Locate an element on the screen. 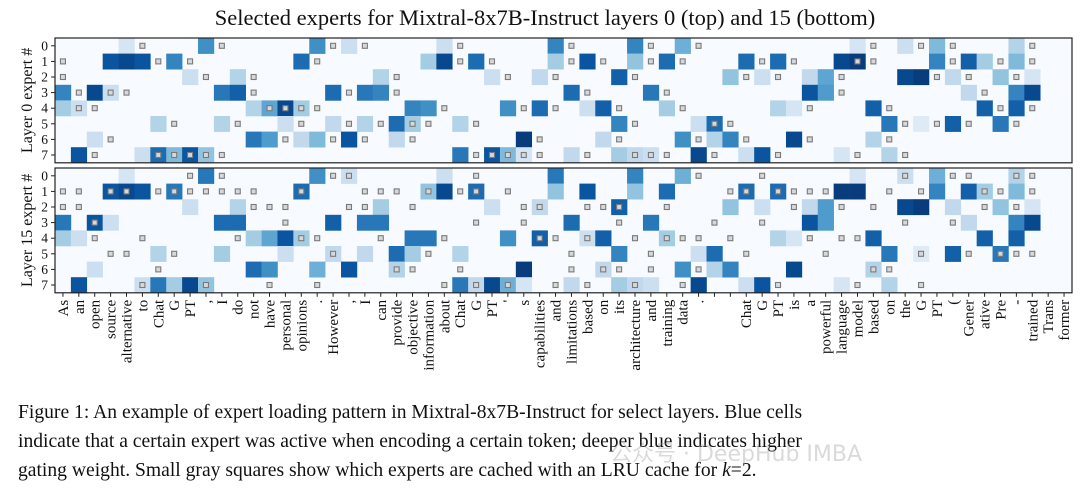 The width and height of the screenshot is (1080, 493). token-label: do is located at coordinates (239, 307).